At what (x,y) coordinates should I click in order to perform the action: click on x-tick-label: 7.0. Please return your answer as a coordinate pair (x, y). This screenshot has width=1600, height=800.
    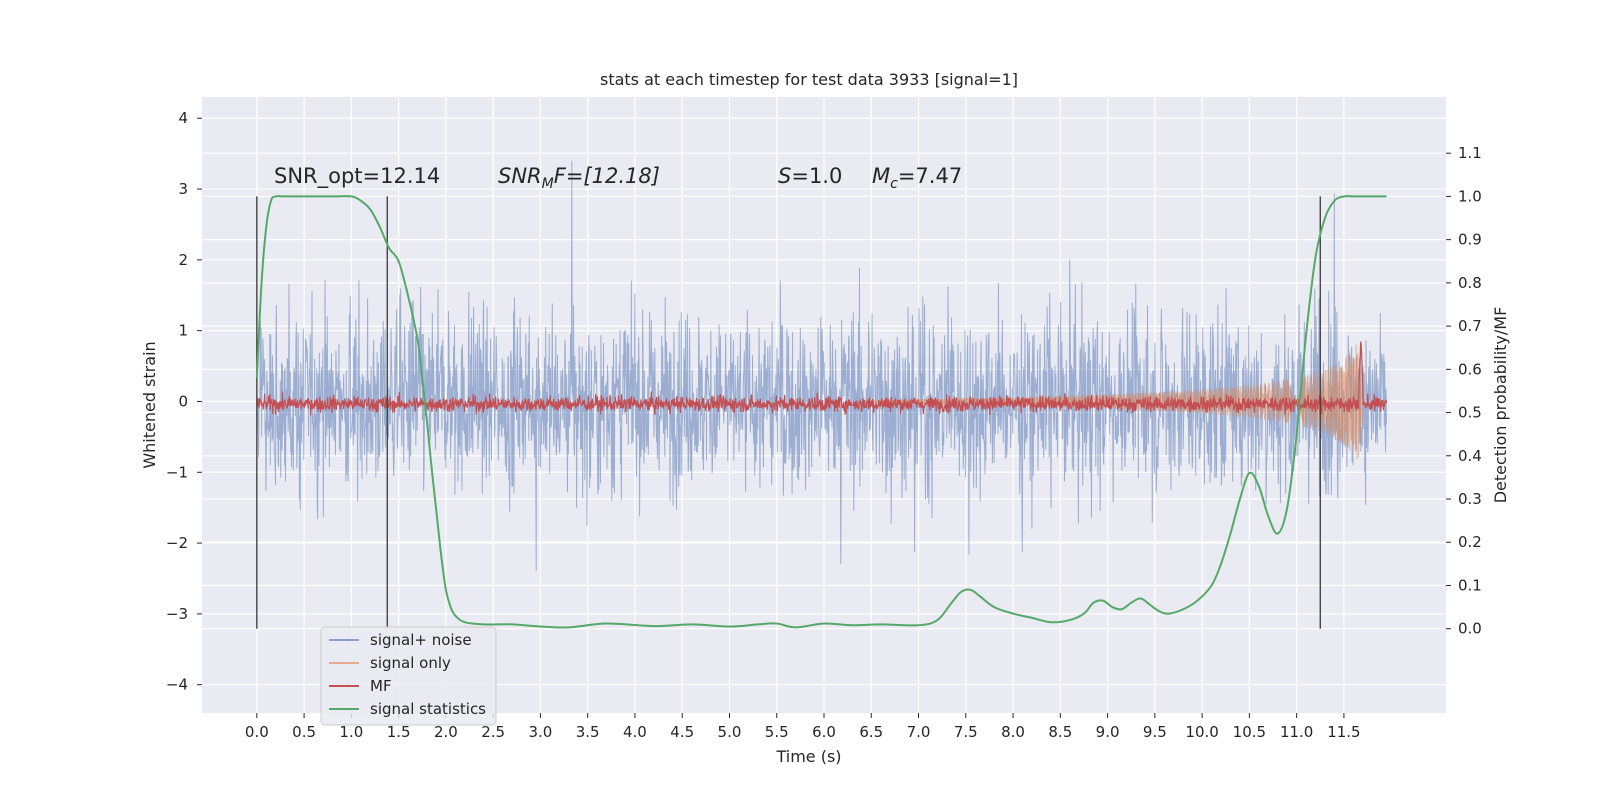
    Looking at the image, I should click on (919, 732).